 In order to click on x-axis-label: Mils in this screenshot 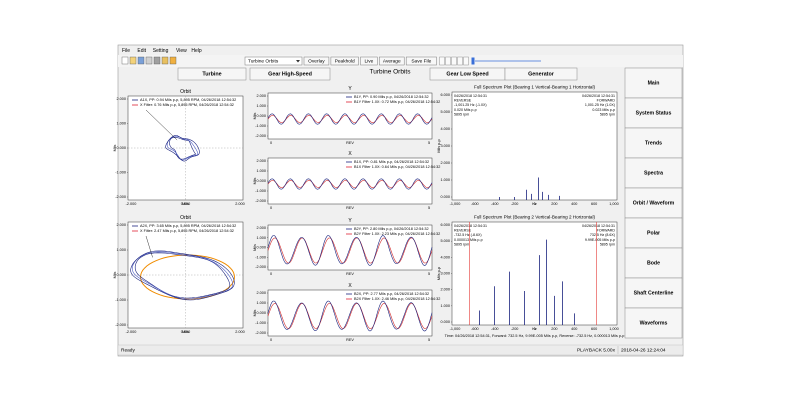, I will do `click(185, 204)`.